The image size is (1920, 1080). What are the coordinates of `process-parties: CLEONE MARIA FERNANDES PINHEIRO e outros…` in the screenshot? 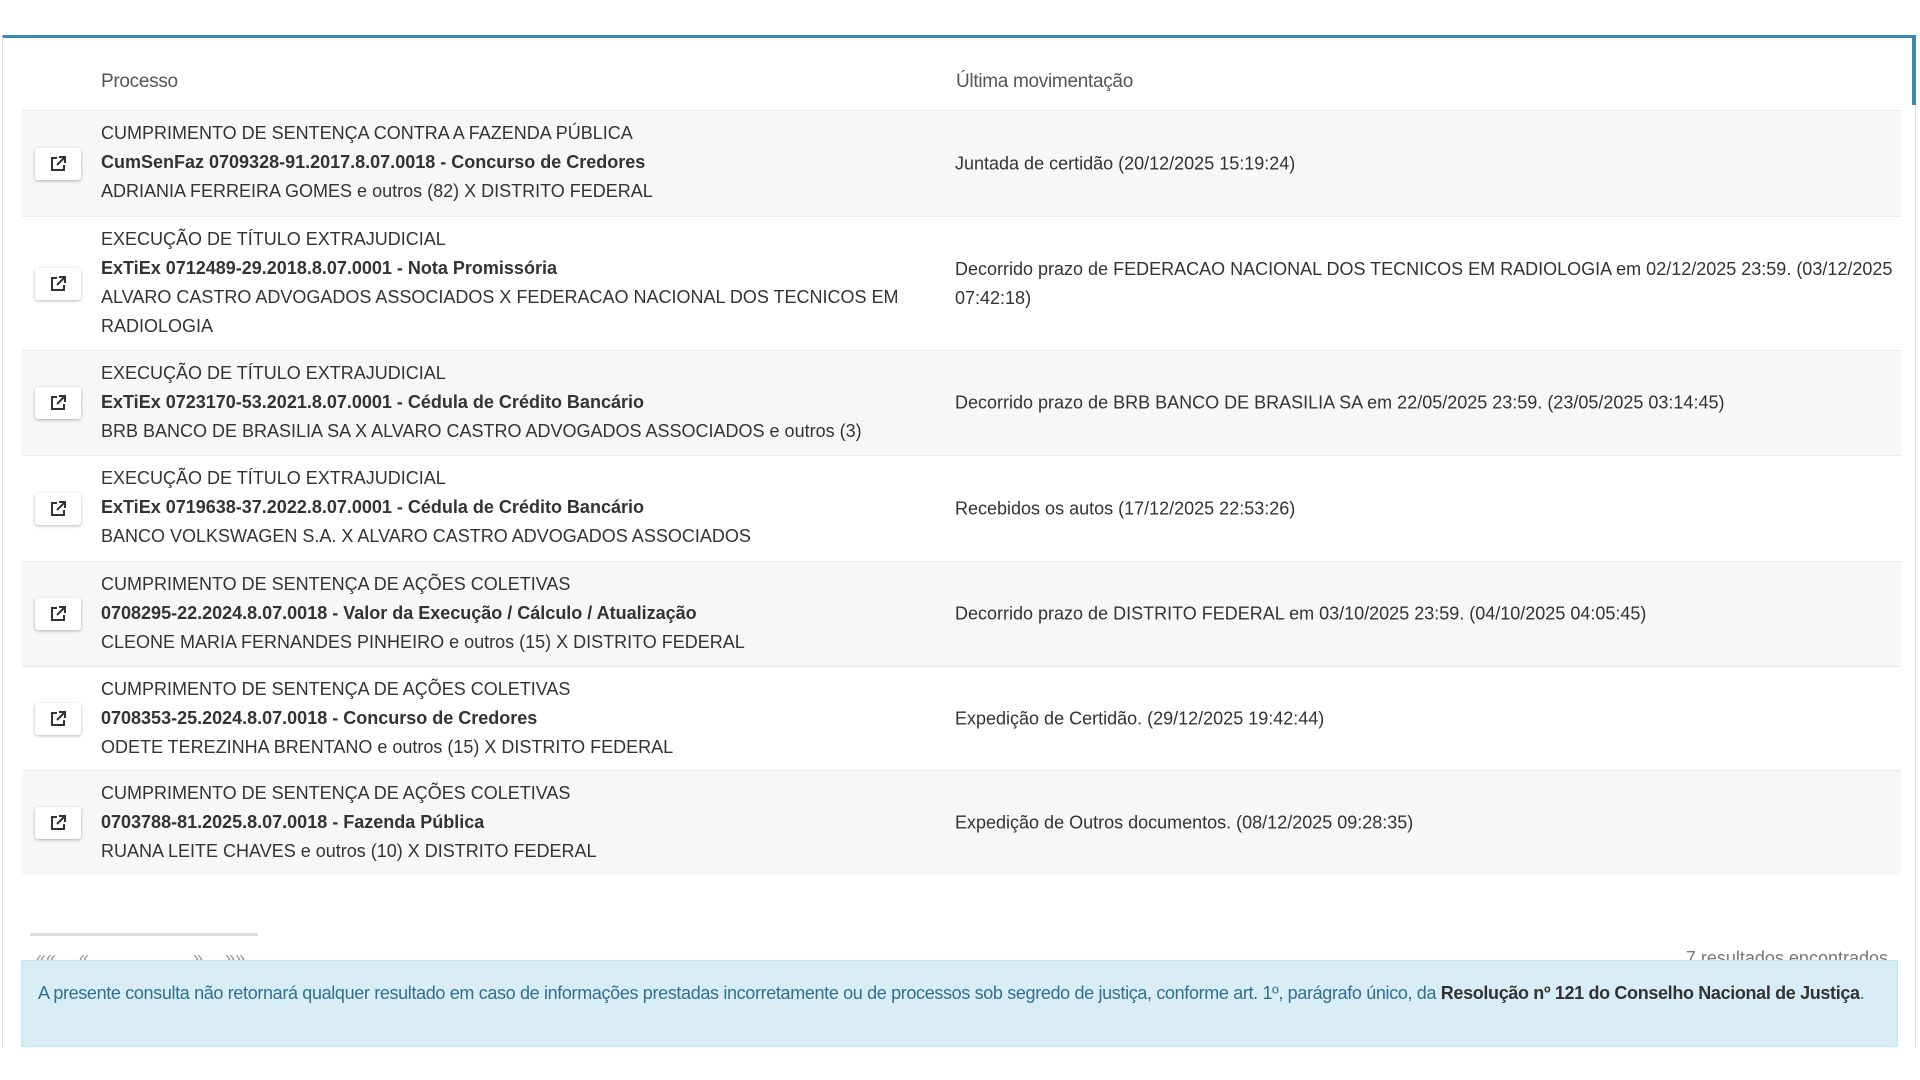 It's located at (423, 642).